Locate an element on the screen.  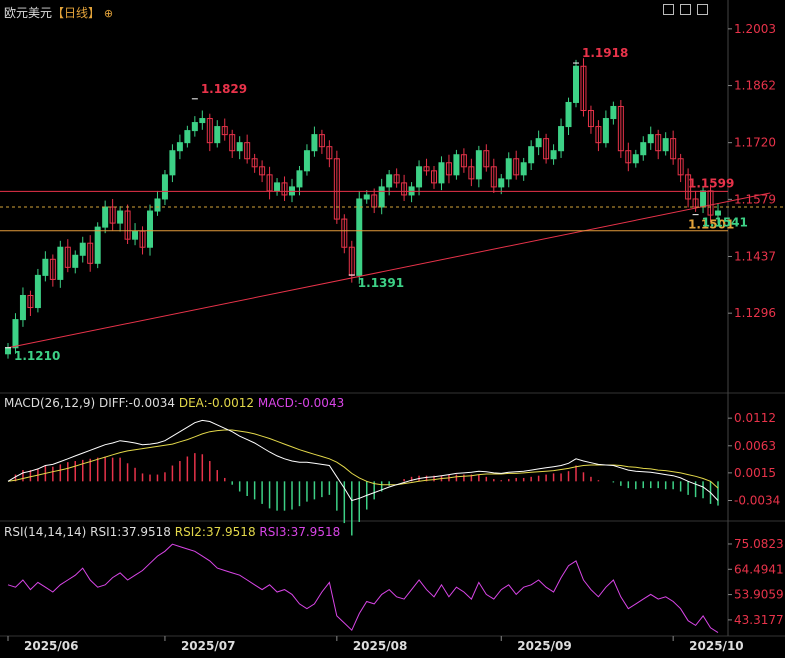
restore-icon is located at coordinates (668, 9).